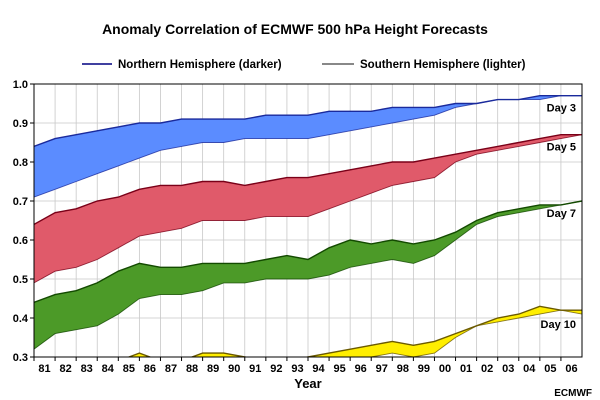 The width and height of the screenshot is (600, 400). What do you see at coordinates (129, 369) in the screenshot?
I see `x-tick-label-4: 85` at bounding box center [129, 369].